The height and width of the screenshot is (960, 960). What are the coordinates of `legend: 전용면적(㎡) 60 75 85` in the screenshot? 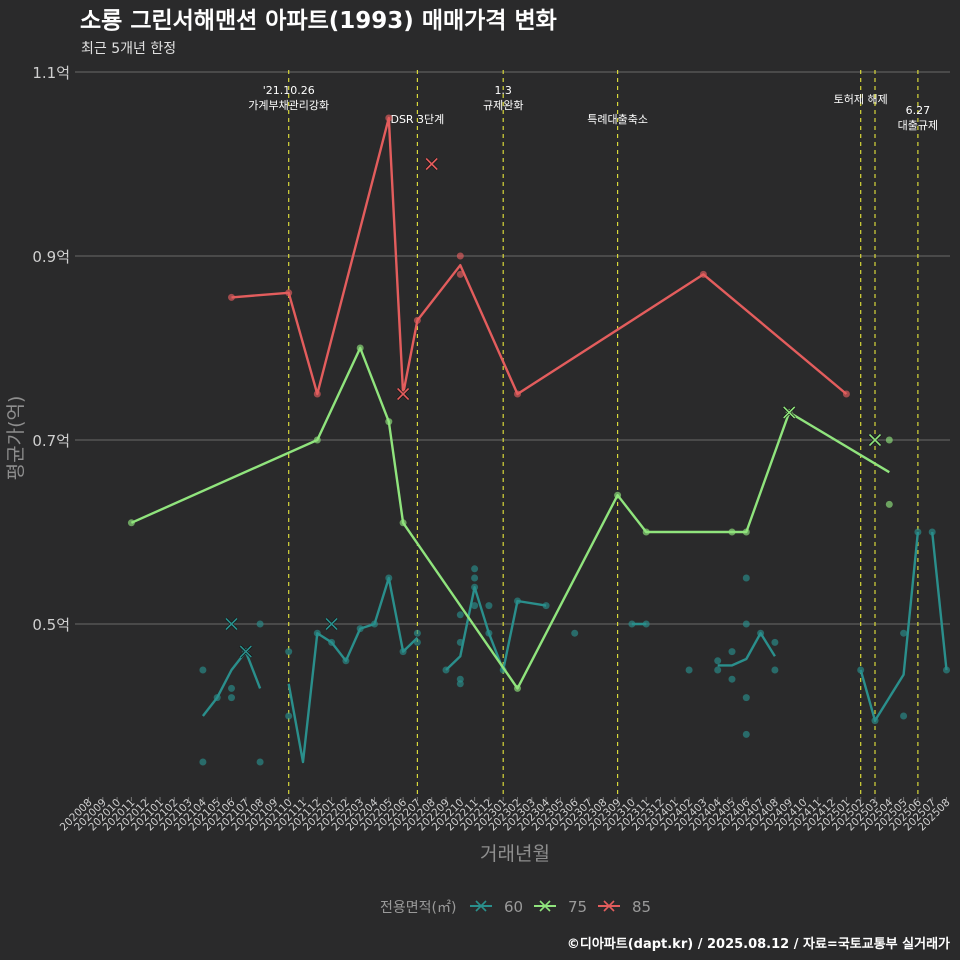 It's located at (515, 907).